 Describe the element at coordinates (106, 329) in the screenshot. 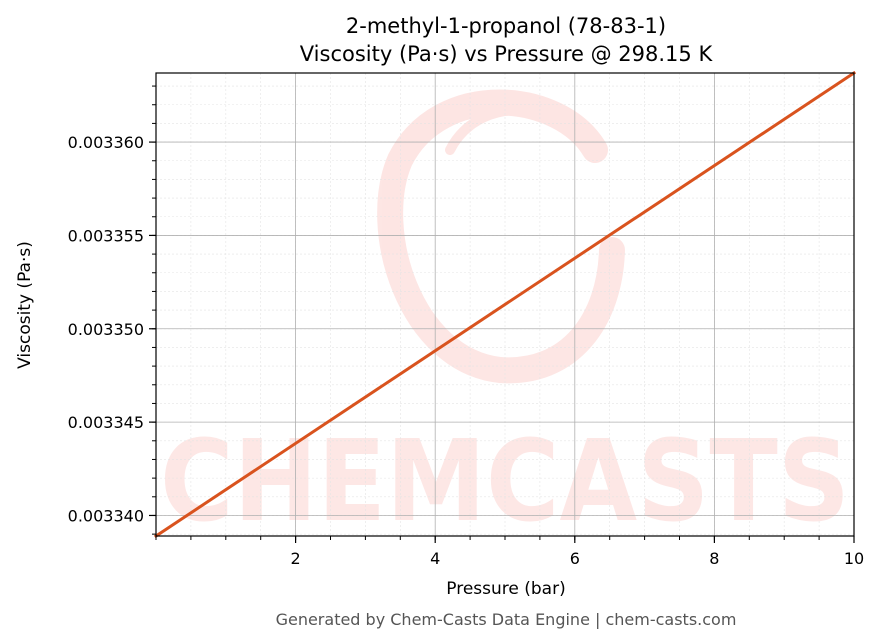

I see `y-tick-label: 0.003350` at that location.